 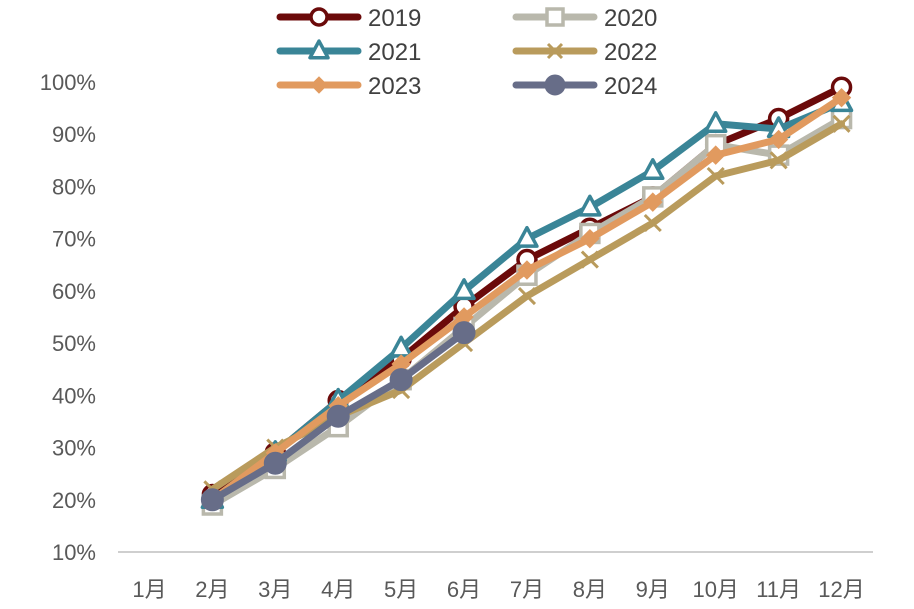 What do you see at coordinates (630, 18) in the screenshot?
I see `legend-label: 2020` at bounding box center [630, 18].